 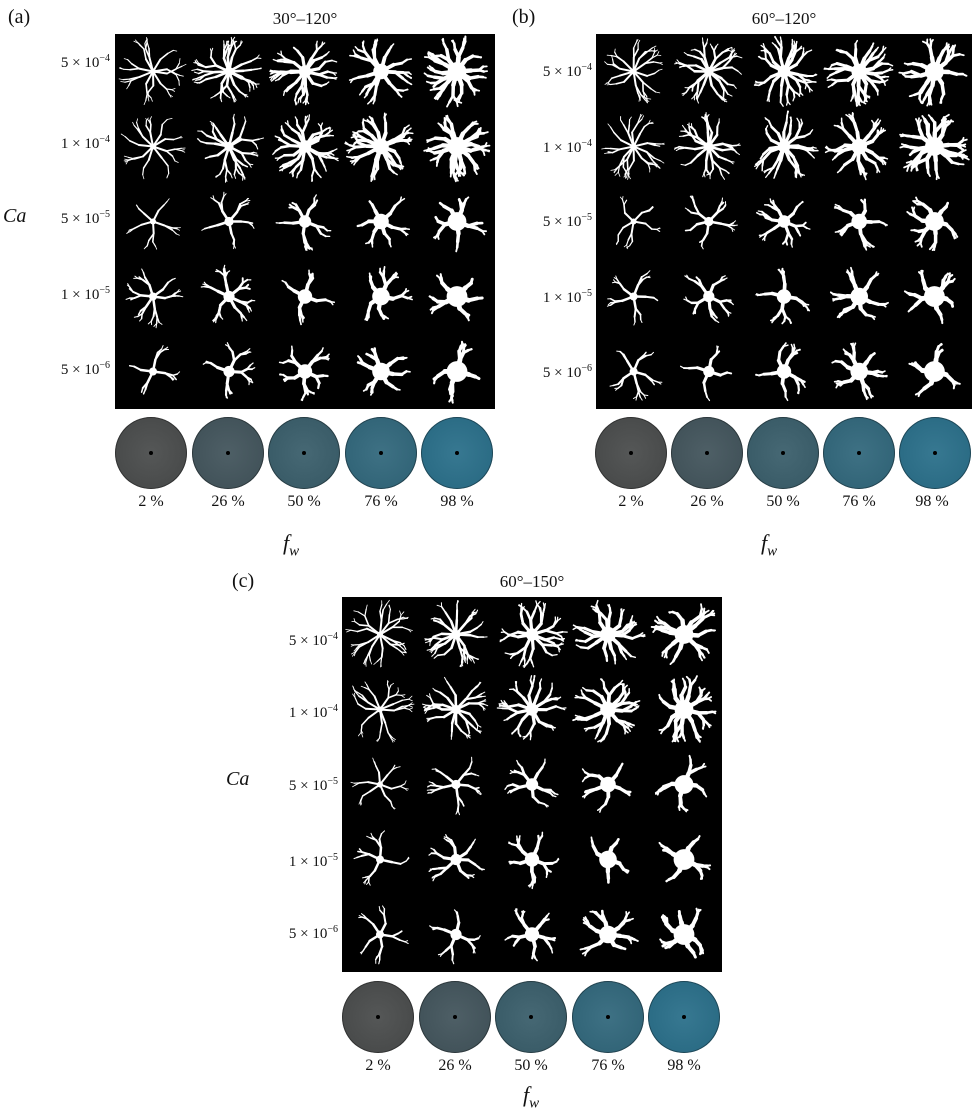 What do you see at coordinates (548, 297) in the screenshot?
I see `ca-value: 1 × 10−5` at bounding box center [548, 297].